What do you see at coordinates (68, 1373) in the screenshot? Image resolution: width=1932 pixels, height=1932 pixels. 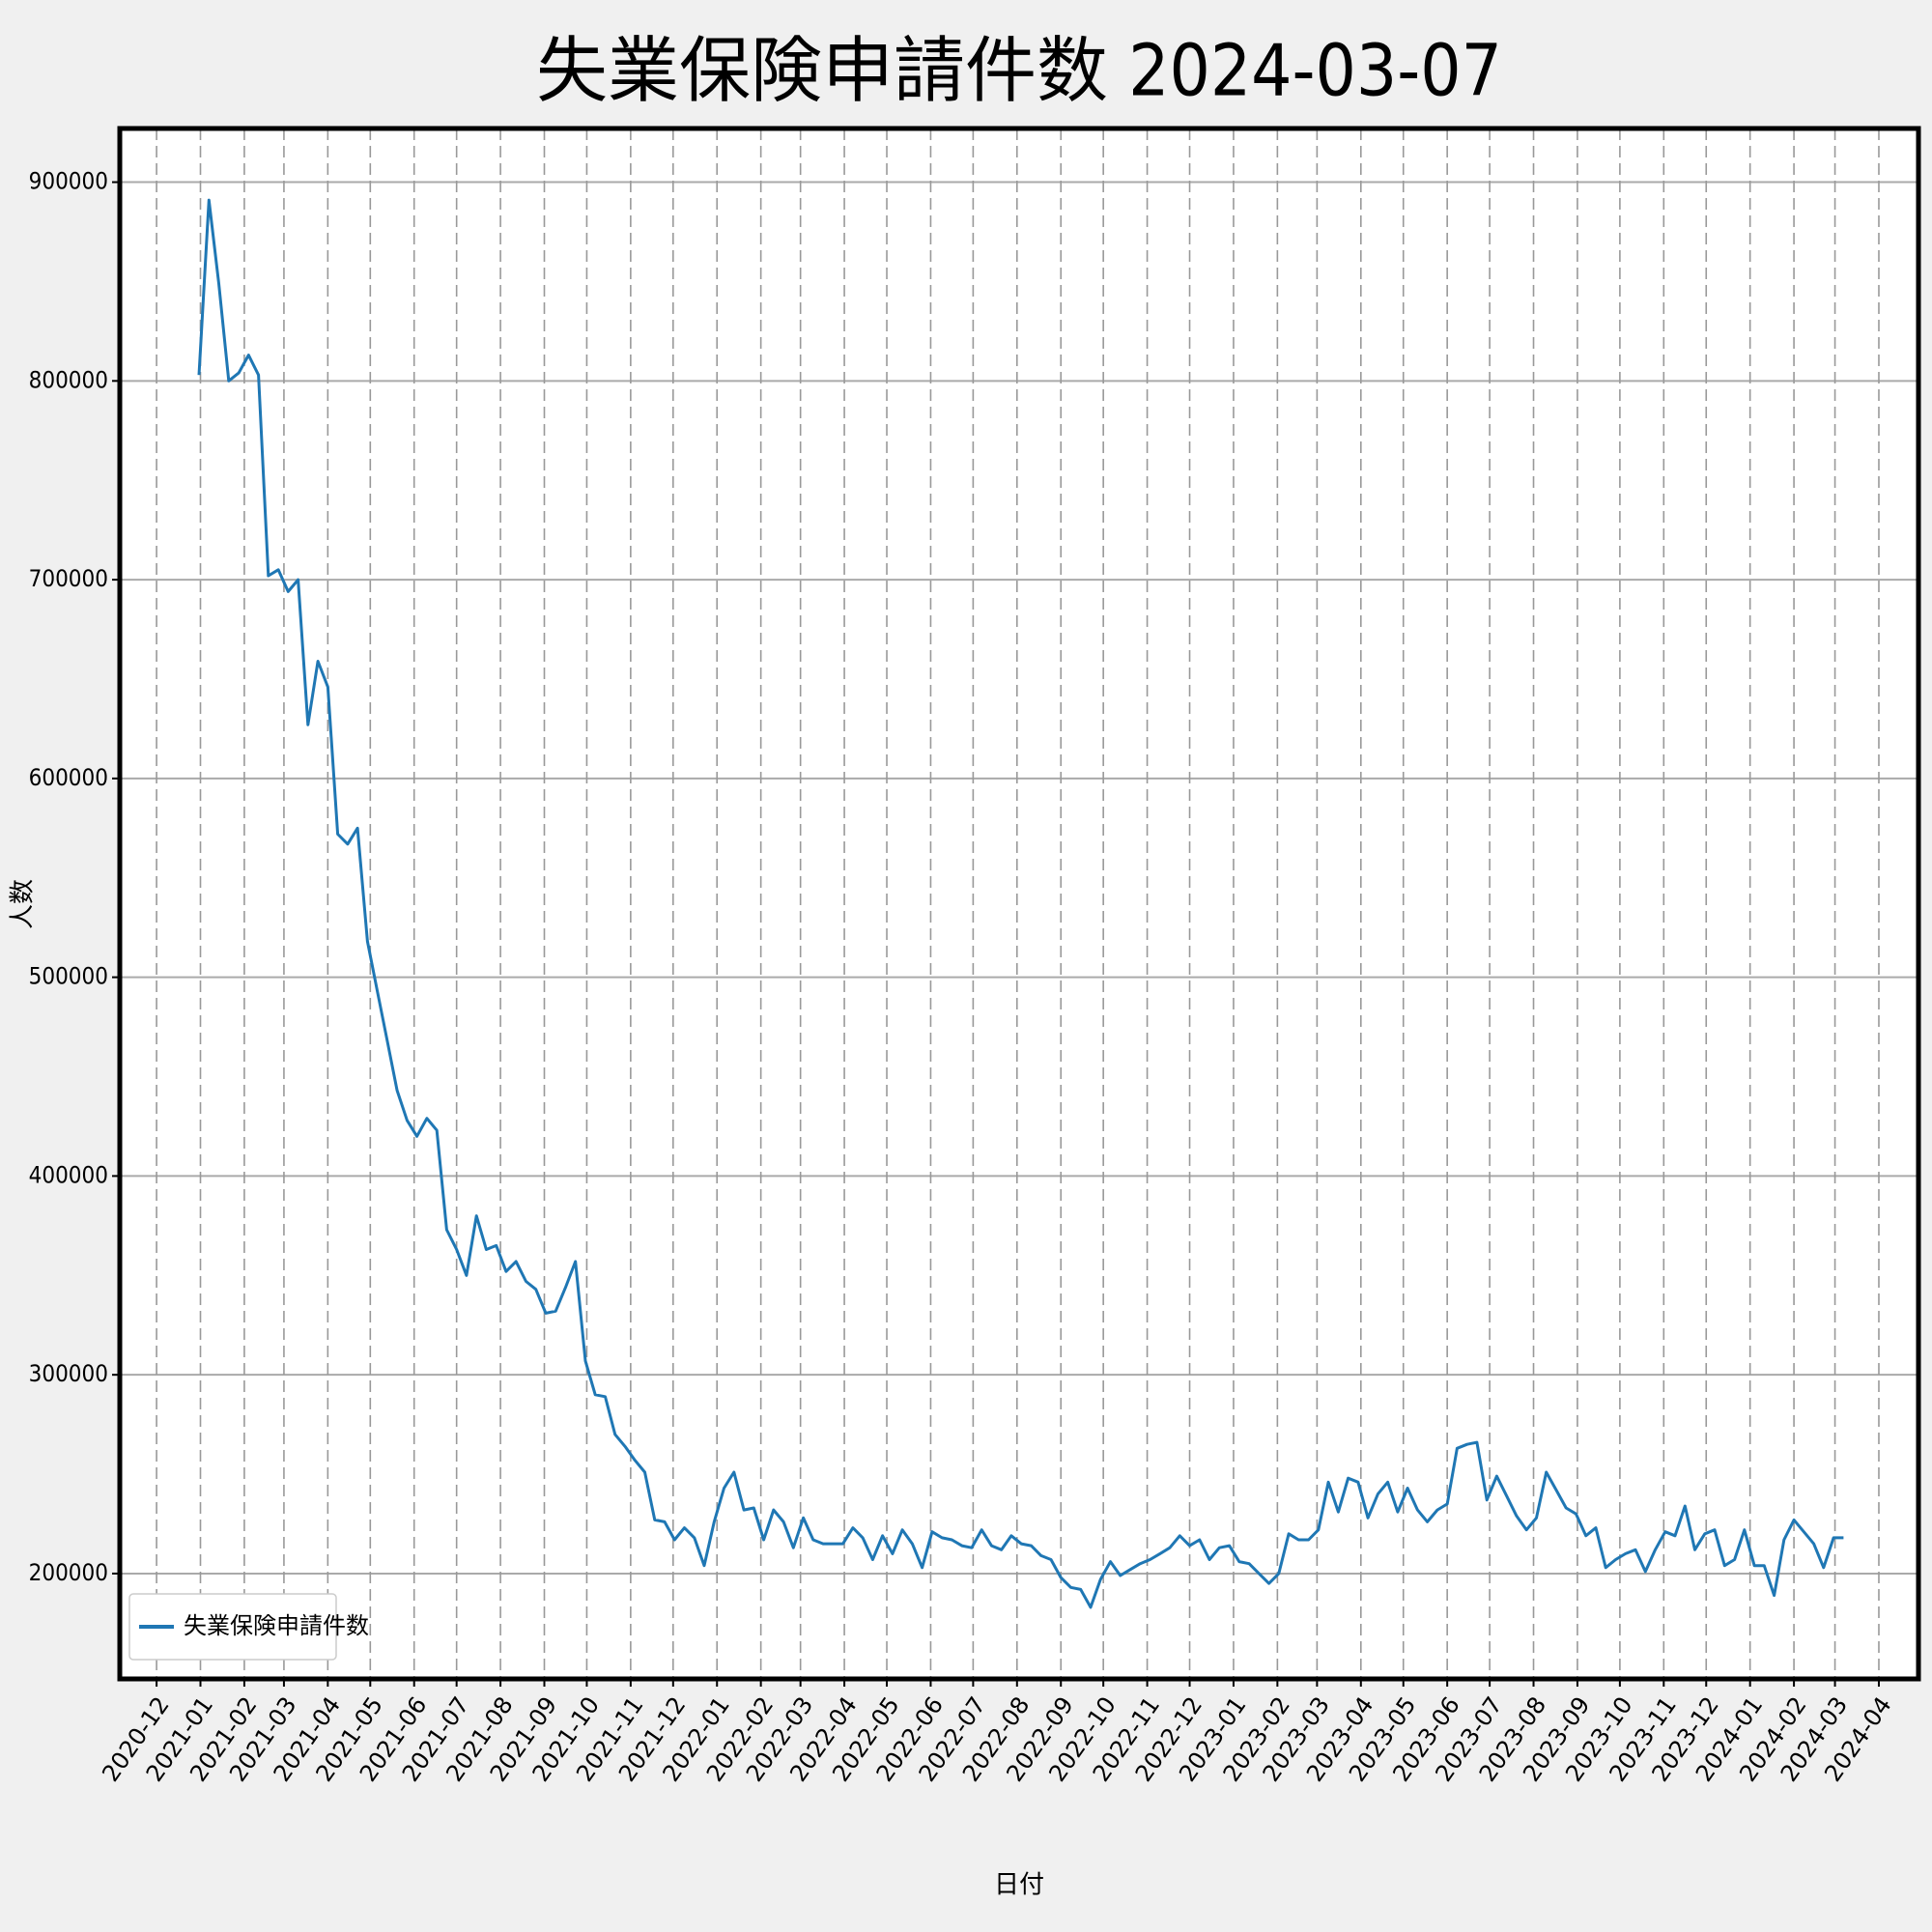 I see `y-tick-label: 300000` at bounding box center [68, 1373].